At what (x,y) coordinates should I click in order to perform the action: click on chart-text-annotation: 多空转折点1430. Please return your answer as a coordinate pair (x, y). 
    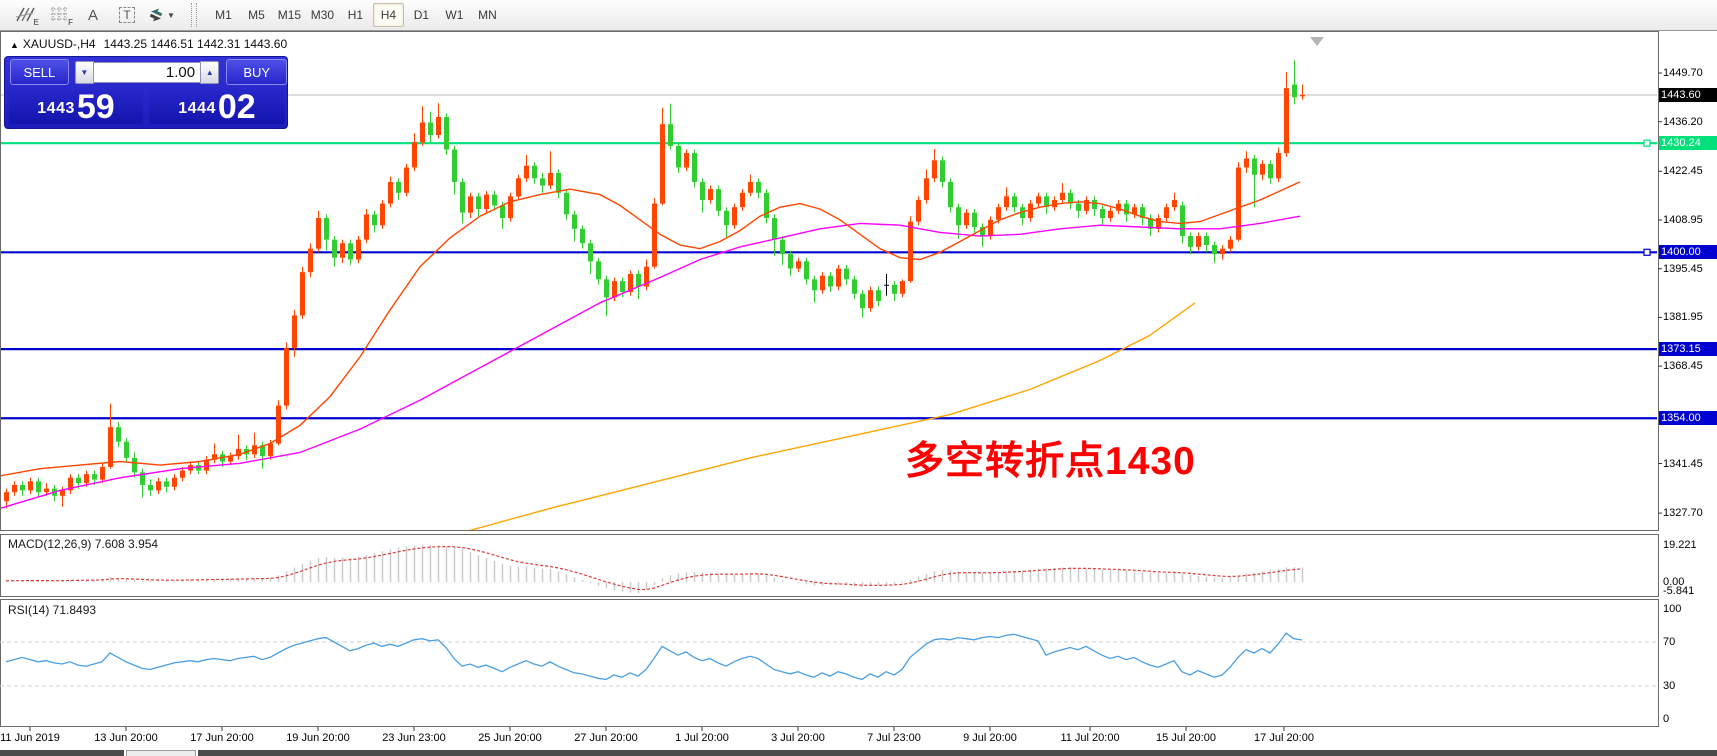
    Looking at the image, I should click on (1050, 461).